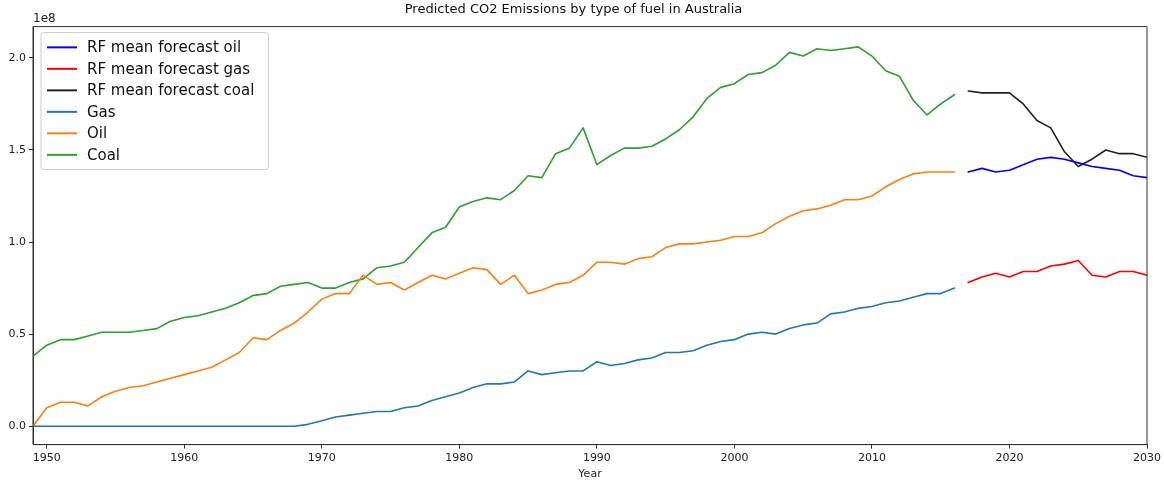  Describe the element at coordinates (321, 458) in the screenshot. I see `x-tick-label: 1970` at that location.